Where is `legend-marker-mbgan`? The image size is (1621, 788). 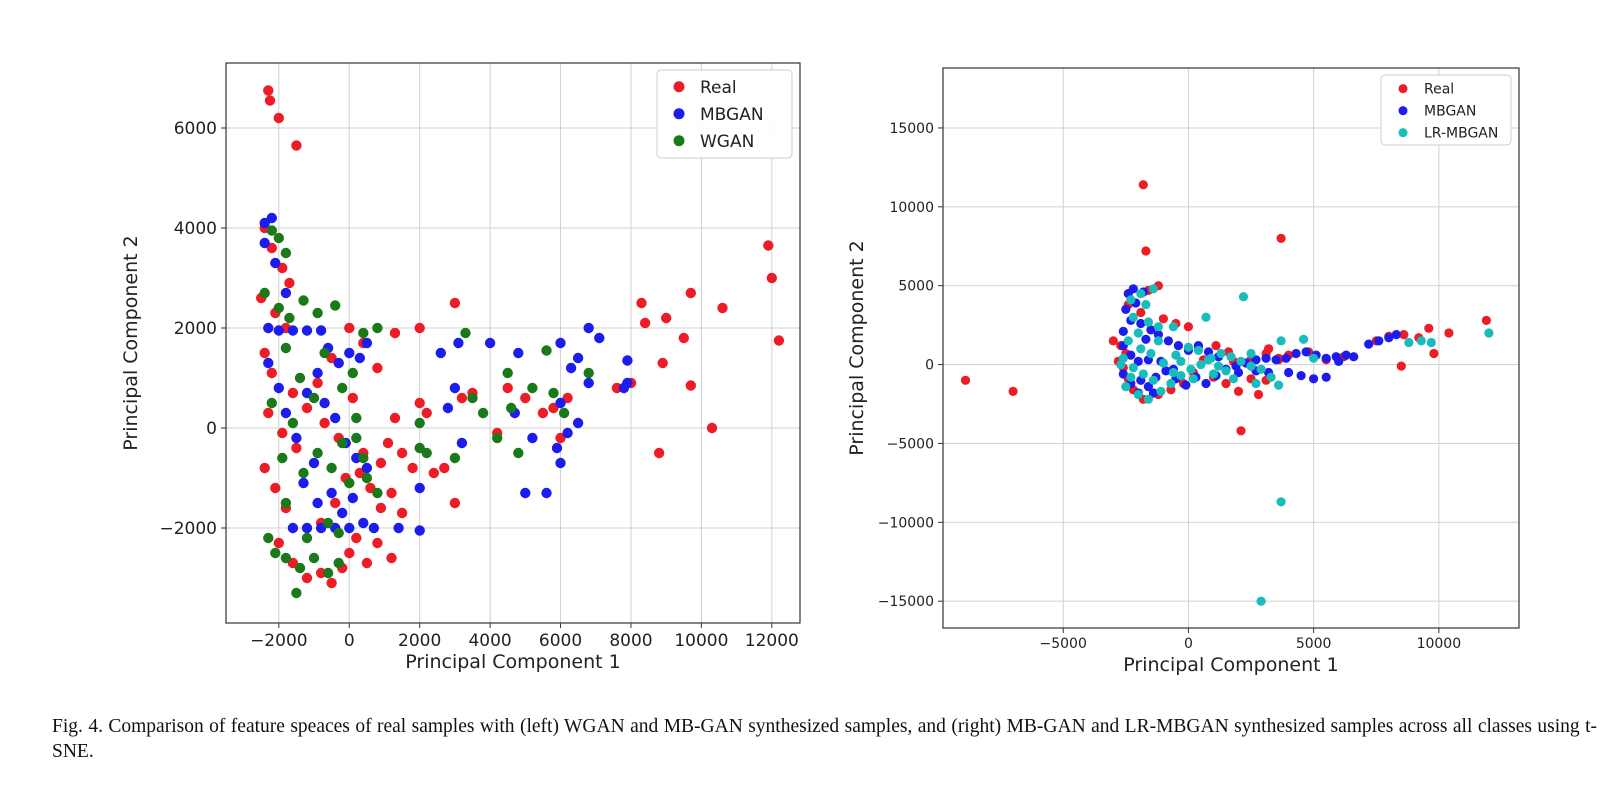 legend-marker-mbgan is located at coordinates (1403, 111).